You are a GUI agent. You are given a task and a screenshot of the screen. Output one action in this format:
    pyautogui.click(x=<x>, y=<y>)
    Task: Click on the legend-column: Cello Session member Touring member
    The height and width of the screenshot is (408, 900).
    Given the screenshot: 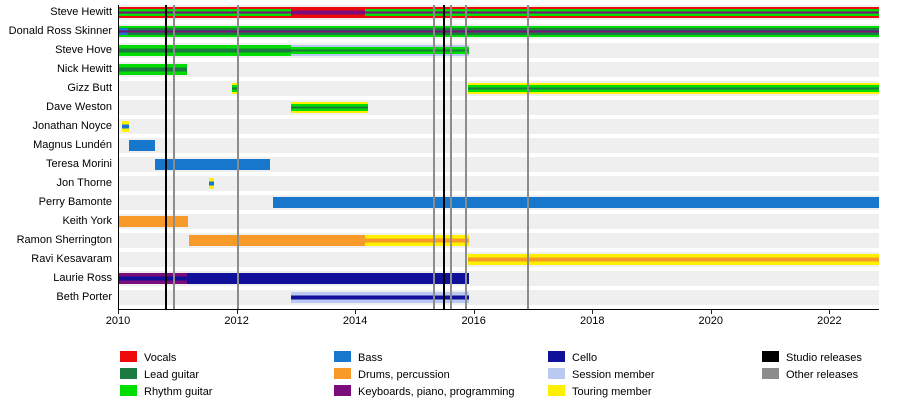 What is the action you would take?
    pyautogui.click(x=601, y=373)
    